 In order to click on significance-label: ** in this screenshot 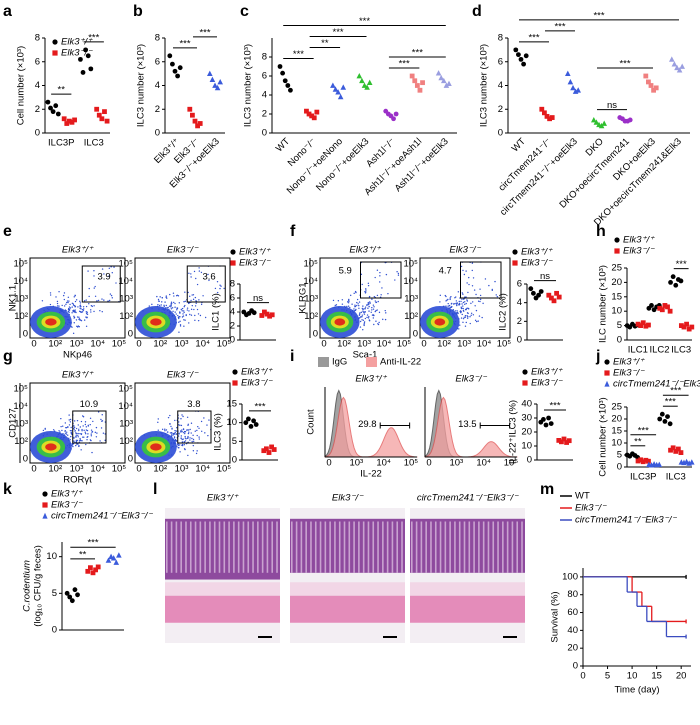, I will do `click(83, 554)`.